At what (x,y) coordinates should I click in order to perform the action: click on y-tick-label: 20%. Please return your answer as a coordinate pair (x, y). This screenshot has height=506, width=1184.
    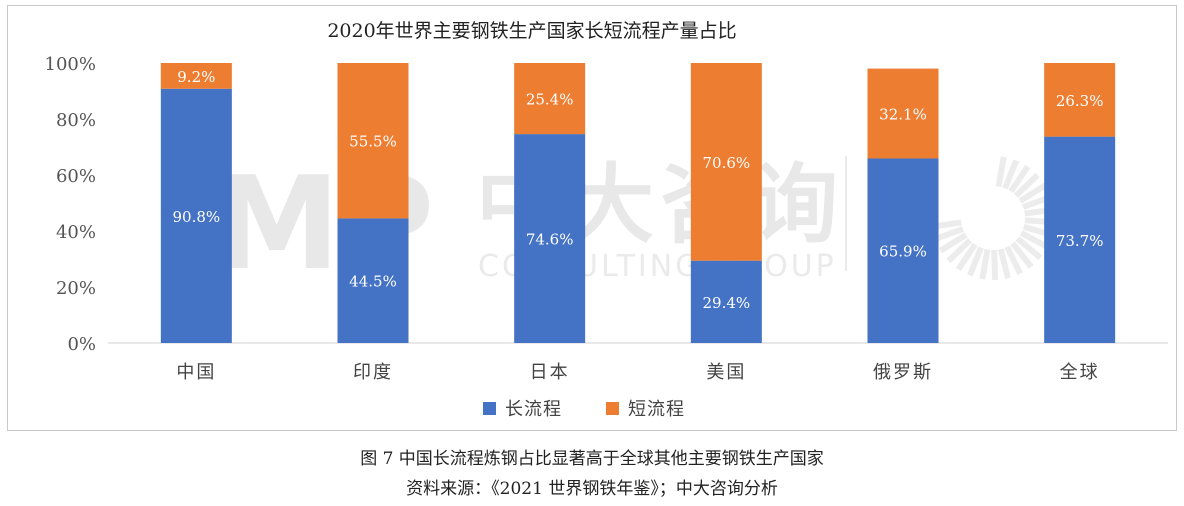
    Looking at the image, I should click on (76, 288).